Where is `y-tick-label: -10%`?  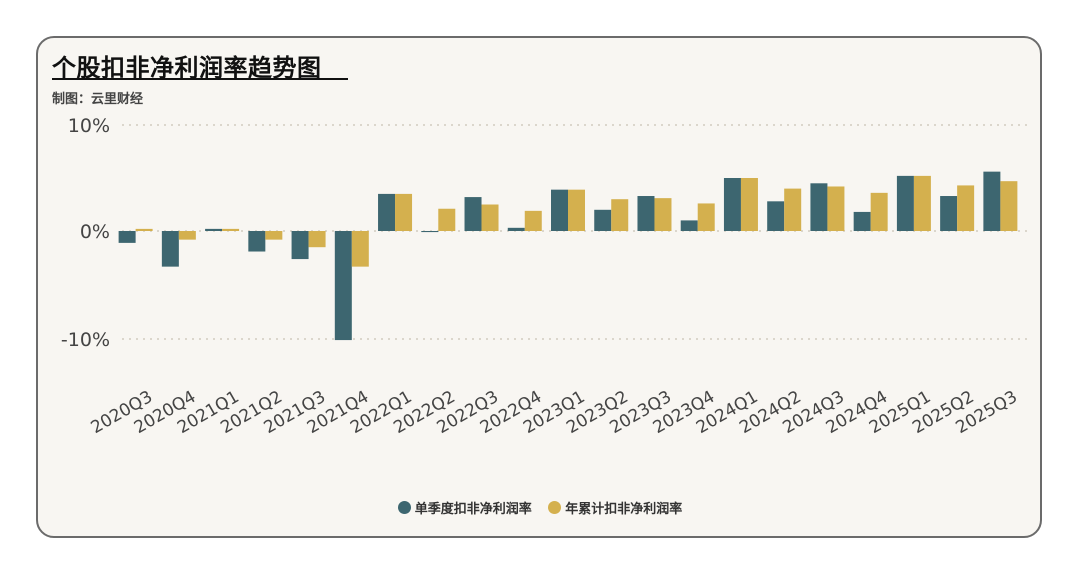
y-tick-label: -10% is located at coordinates (85, 340).